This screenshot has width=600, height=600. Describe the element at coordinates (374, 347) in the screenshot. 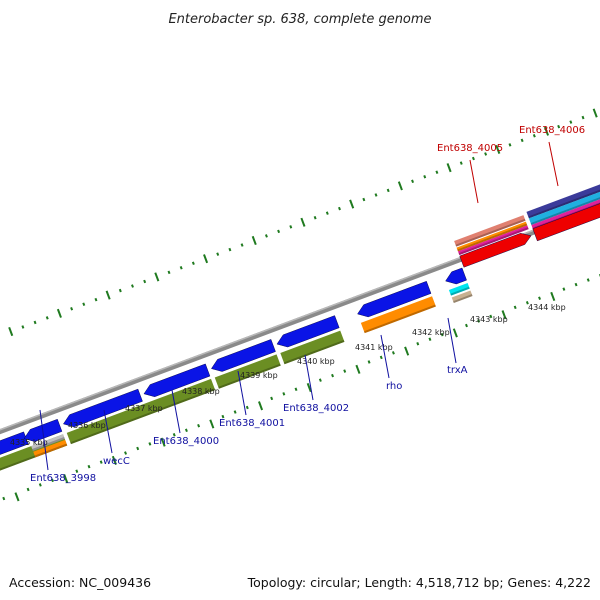

I see `kbp-label: 4341 kbp` at that location.